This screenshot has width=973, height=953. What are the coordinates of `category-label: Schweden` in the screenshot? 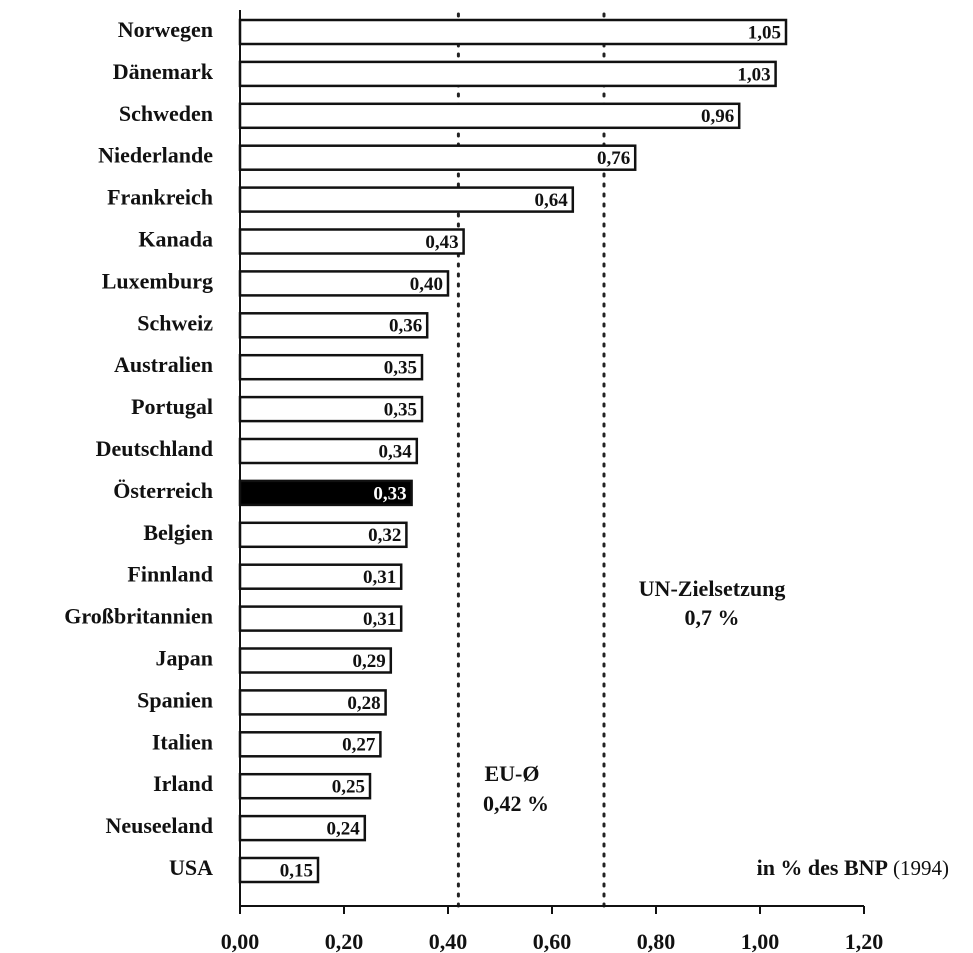 It's located at (166, 113).